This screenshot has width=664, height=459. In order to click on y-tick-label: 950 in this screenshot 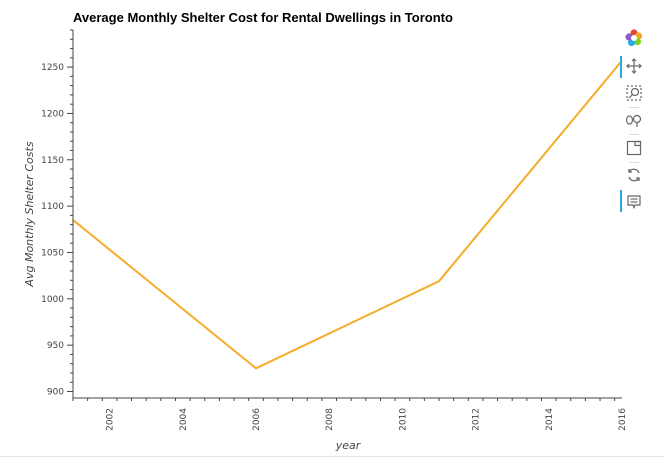, I will do `click(55, 346)`.